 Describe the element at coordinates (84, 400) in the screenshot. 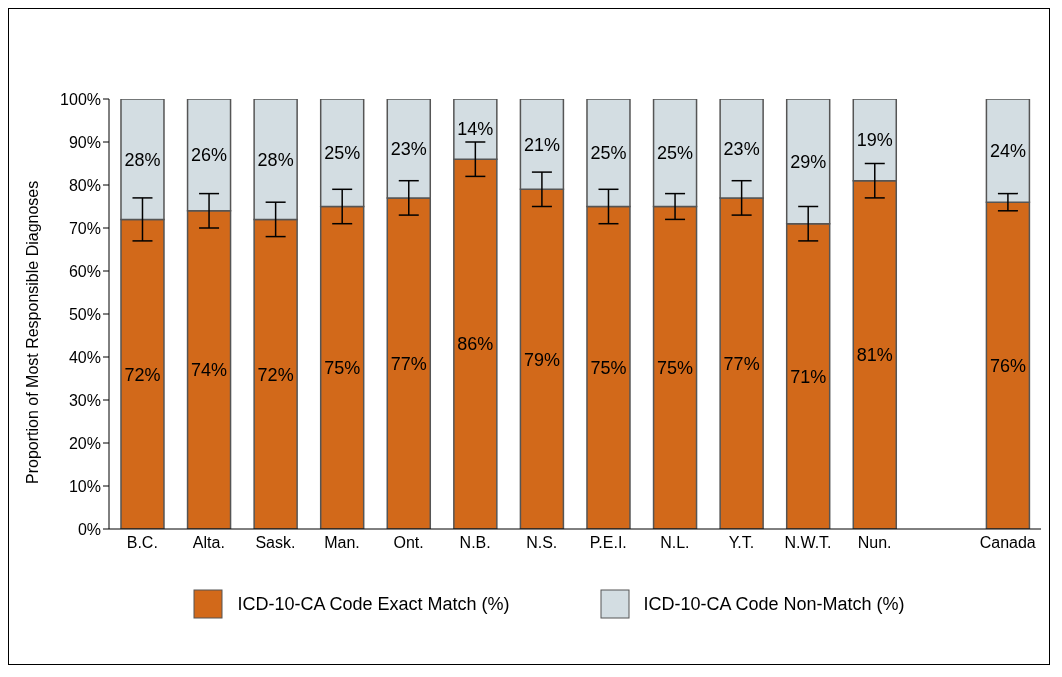

I see `y-tick-label: 30%` at that location.